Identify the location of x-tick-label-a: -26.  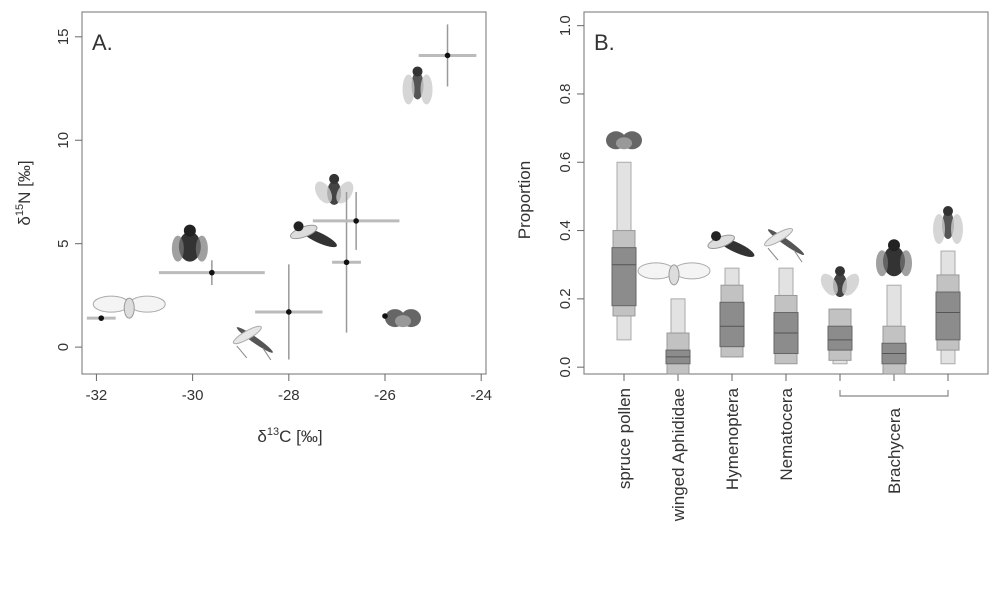
(385, 395).